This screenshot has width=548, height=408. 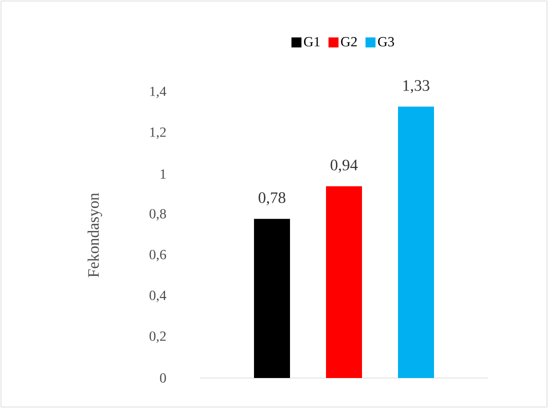 What do you see at coordinates (95, 235) in the screenshot?
I see `y-axis-title: Fekondasyon` at bounding box center [95, 235].